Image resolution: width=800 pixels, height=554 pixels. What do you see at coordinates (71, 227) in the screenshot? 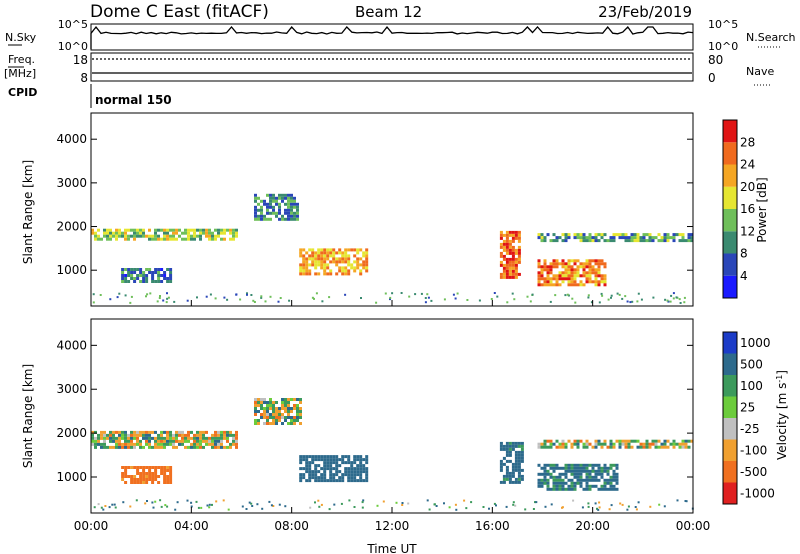
I see `power-ytick-label-1: 2000` at bounding box center [71, 227].